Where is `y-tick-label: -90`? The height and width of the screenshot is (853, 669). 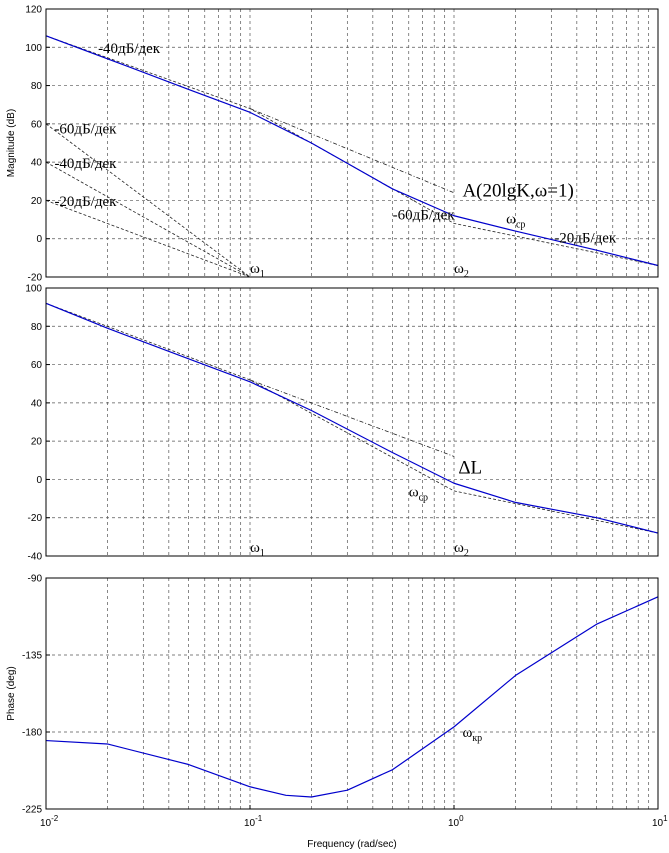
y-tick-label: -90 is located at coordinates (35, 579).